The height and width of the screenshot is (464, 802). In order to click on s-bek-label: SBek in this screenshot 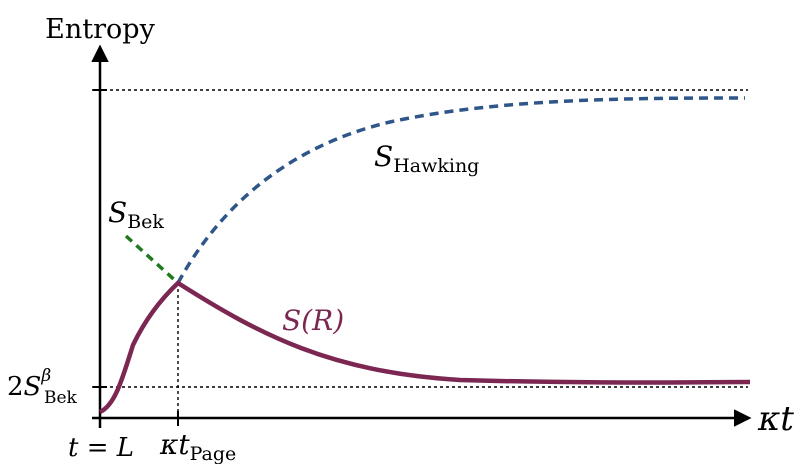, I will do `click(136, 214)`.